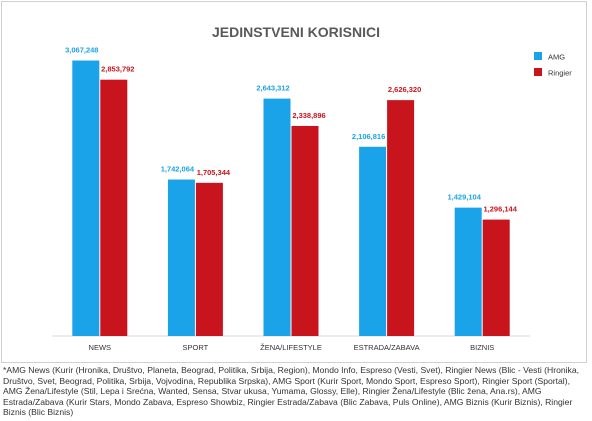 This screenshot has height=421, width=592. What do you see at coordinates (196, 347) in the screenshot?
I see `x-tick-label: SPORT` at bounding box center [196, 347].